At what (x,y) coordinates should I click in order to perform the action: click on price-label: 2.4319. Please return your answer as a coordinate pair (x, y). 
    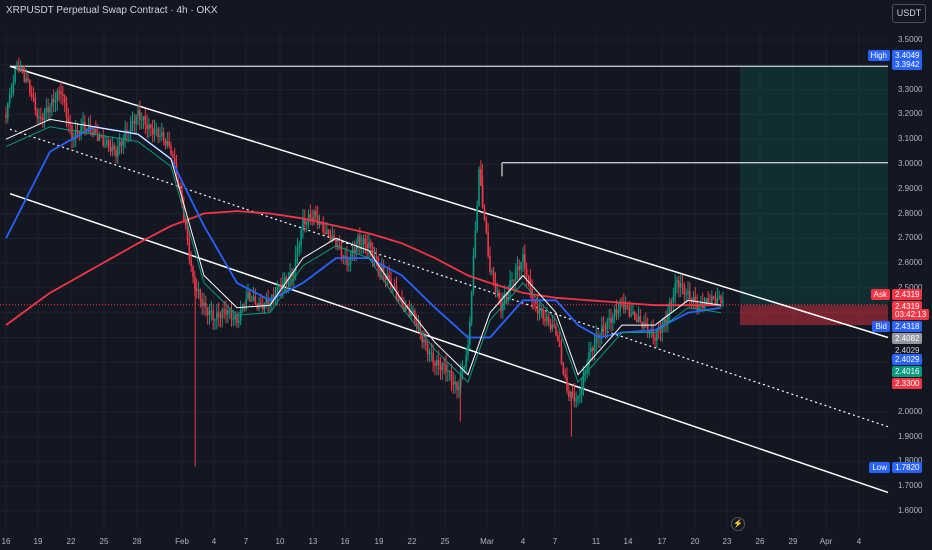
    Looking at the image, I should click on (907, 306).